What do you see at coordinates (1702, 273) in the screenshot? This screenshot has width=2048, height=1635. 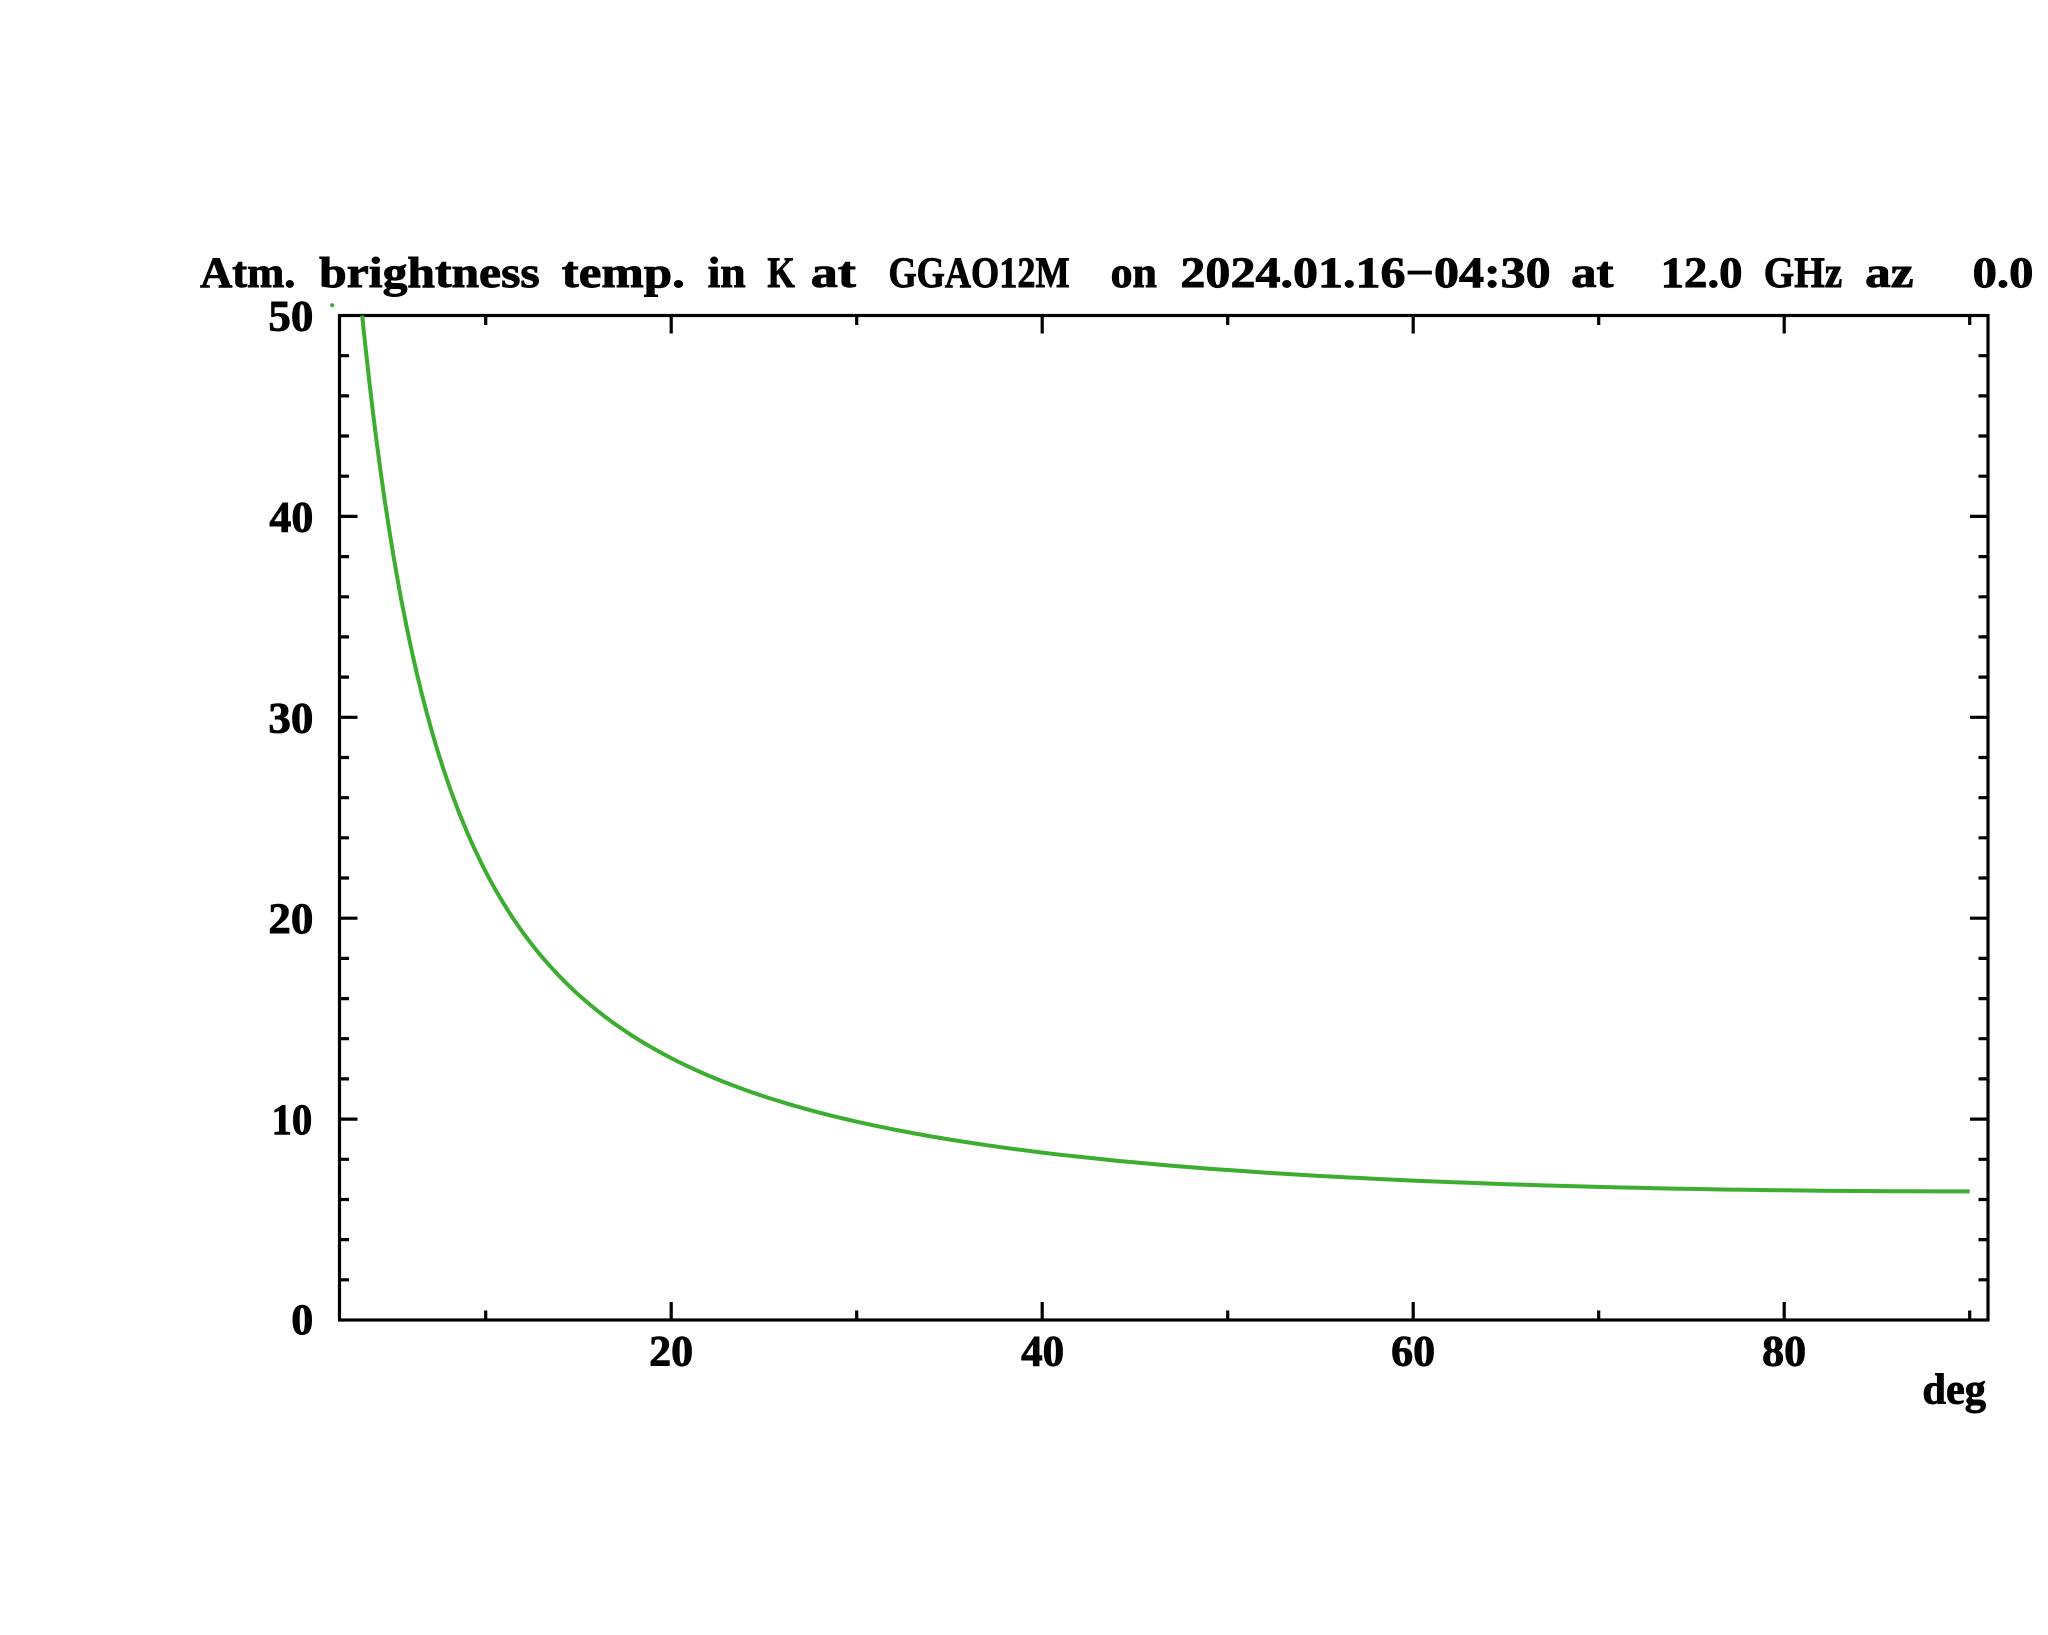 I see `svg-text: 12.0` at bounding box center [1702, 273].